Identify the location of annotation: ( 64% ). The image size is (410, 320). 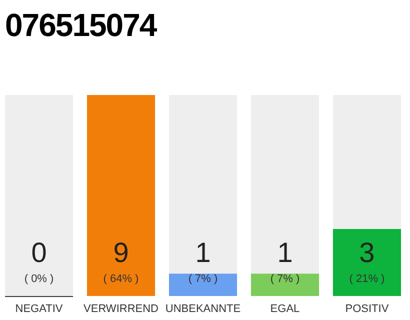
(121, 279).